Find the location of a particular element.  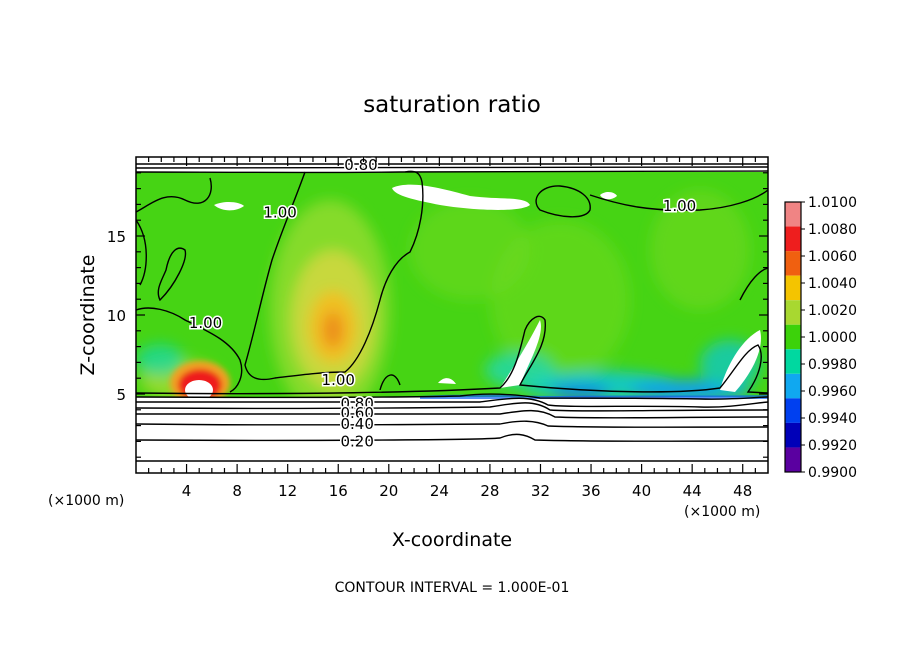

x-unit-label-left: (×1000 m) is located at coordinates (86, 501).